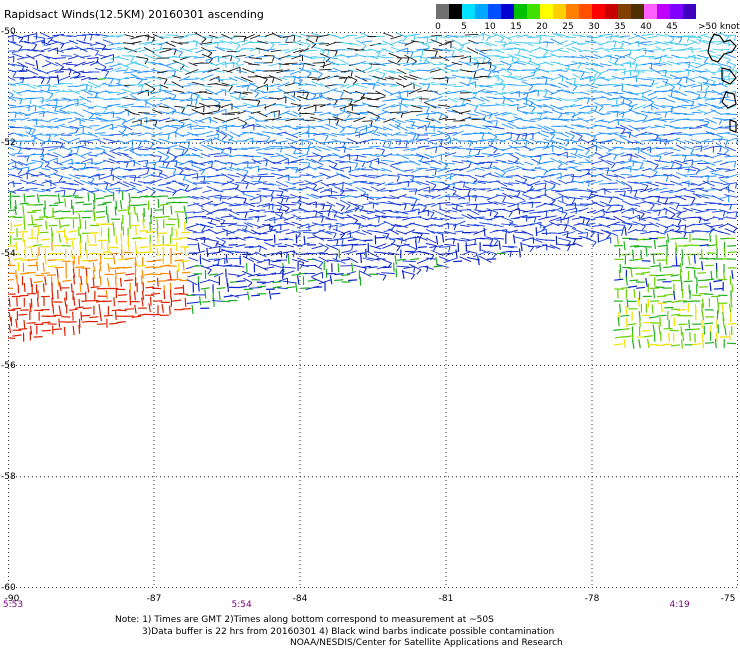 This screenshot has width=740, height=650. I want to click on latitude-label: -58, so click(8, 476).